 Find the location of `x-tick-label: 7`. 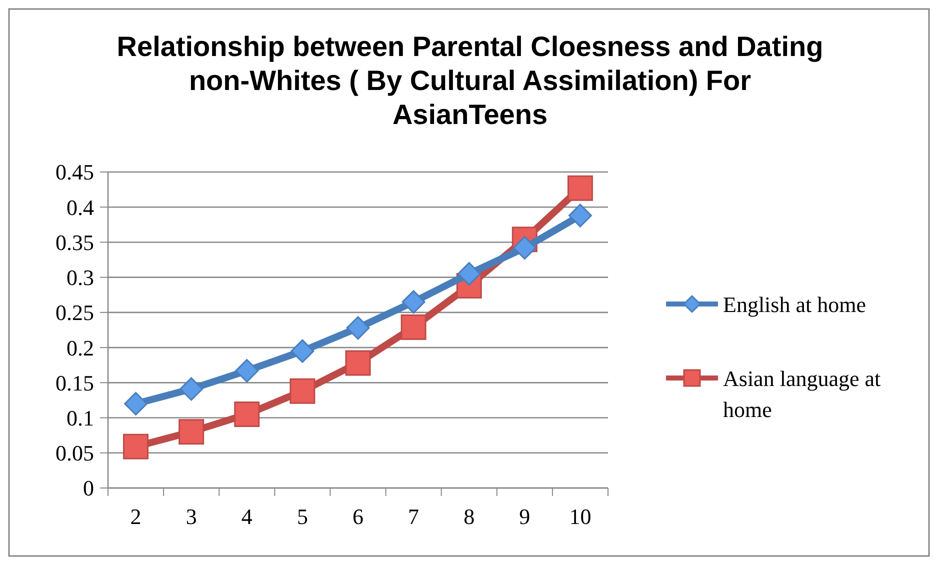

x-tick-label: 7 is located at coordinates (414, 516).